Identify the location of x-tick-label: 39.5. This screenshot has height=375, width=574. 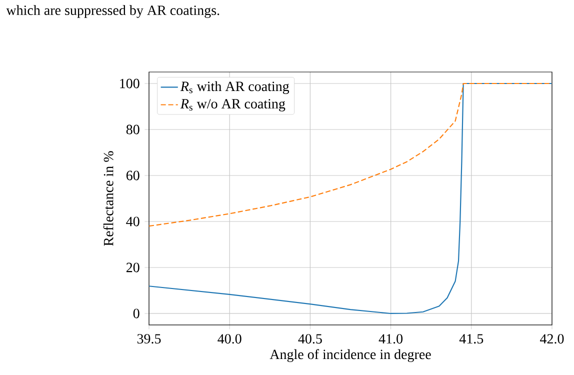
(149, 339).